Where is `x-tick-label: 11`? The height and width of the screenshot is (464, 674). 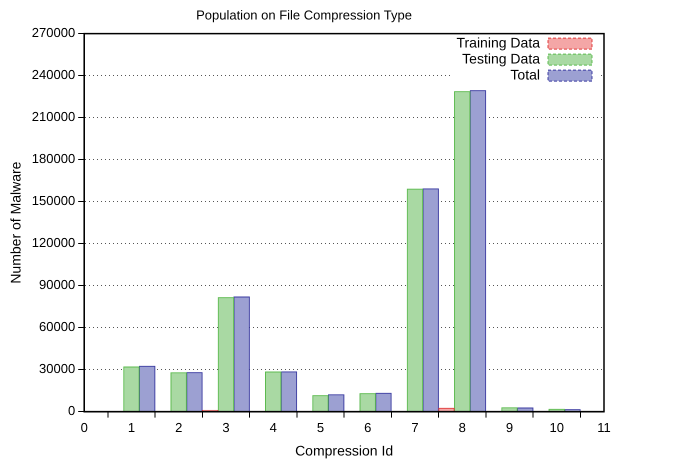 x-tick-label: 11 is located at coordinates (604, 427).